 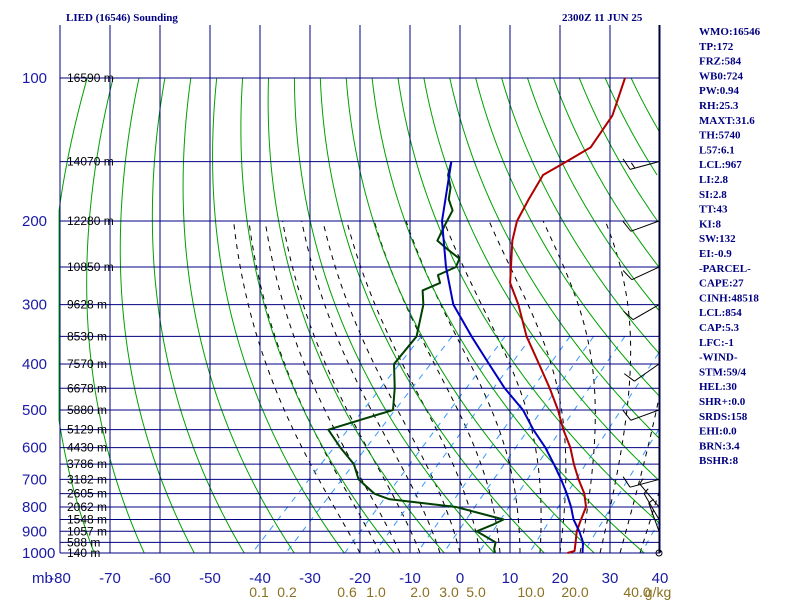 What do you see at coordinates (714, 180) in the screenshot?
I see `index-value: LI:2.8` at bounding box center [714, 180].